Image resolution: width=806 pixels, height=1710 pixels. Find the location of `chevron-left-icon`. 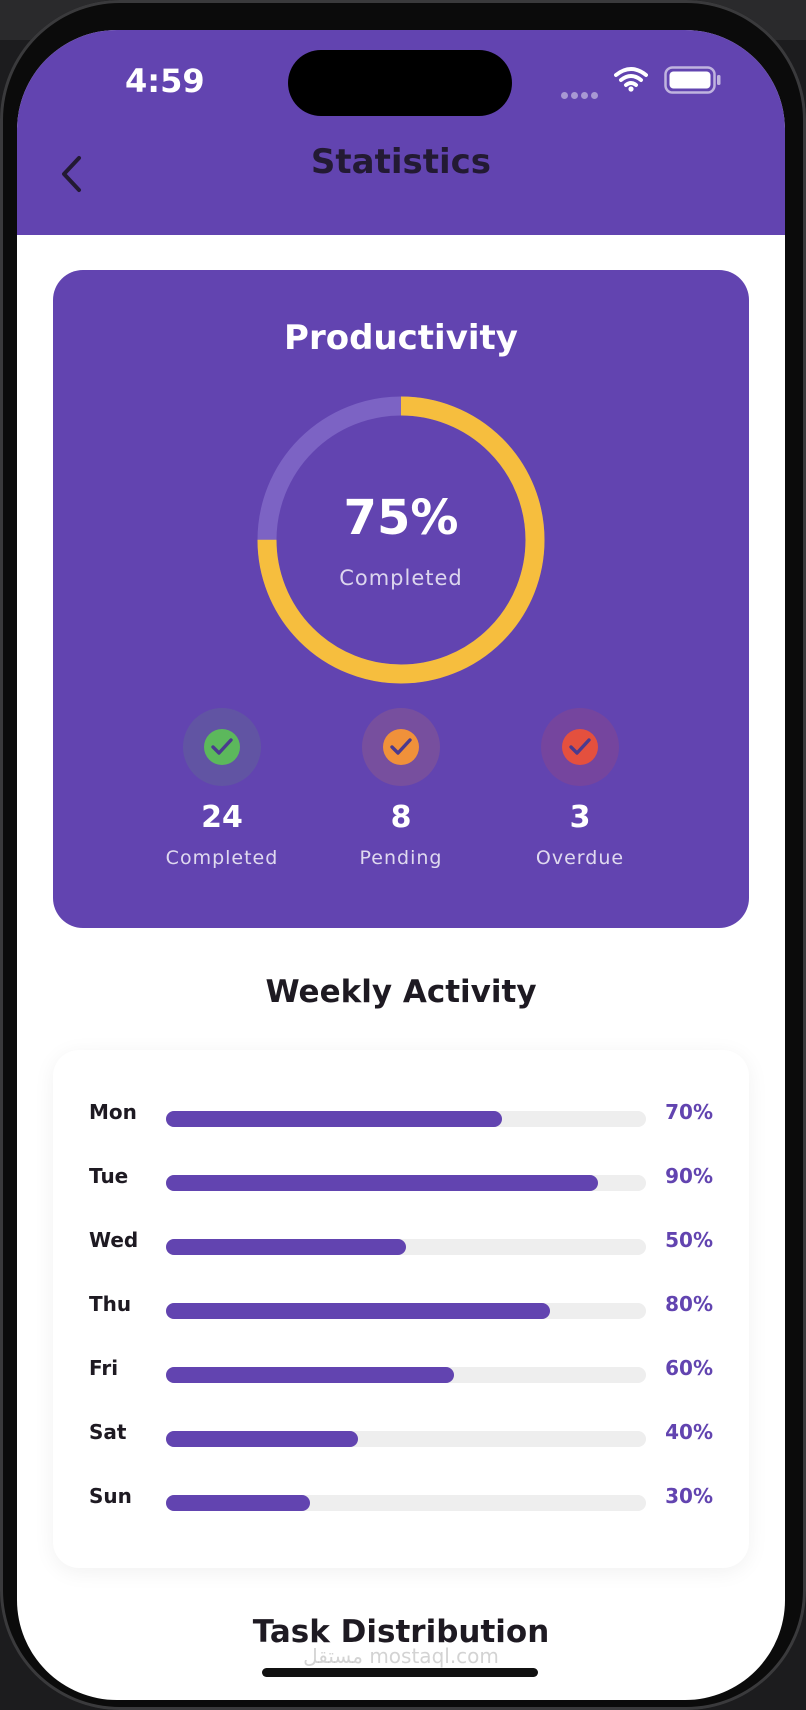

chevron-left-icon is located at coordinates (71, 174).